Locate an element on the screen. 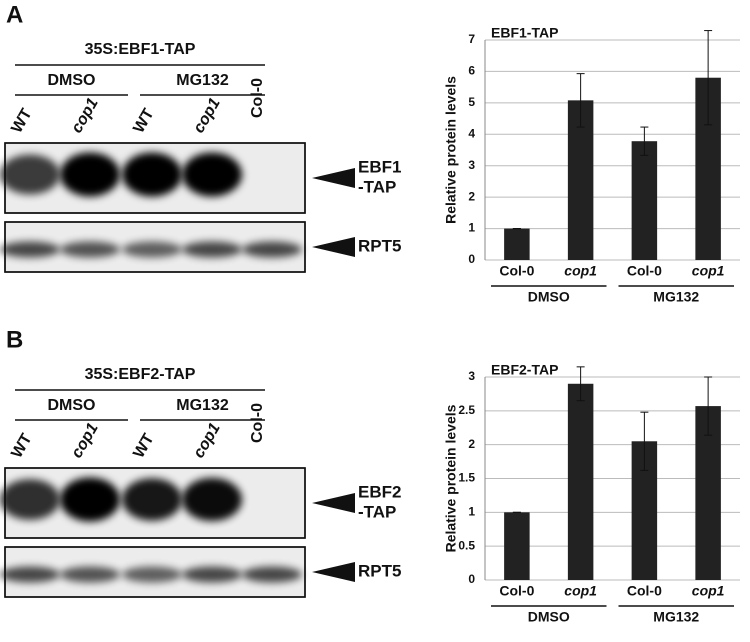 This screenshot has width=750, height=642. blot-label: EBF1 is located at coordinates (379, 166).